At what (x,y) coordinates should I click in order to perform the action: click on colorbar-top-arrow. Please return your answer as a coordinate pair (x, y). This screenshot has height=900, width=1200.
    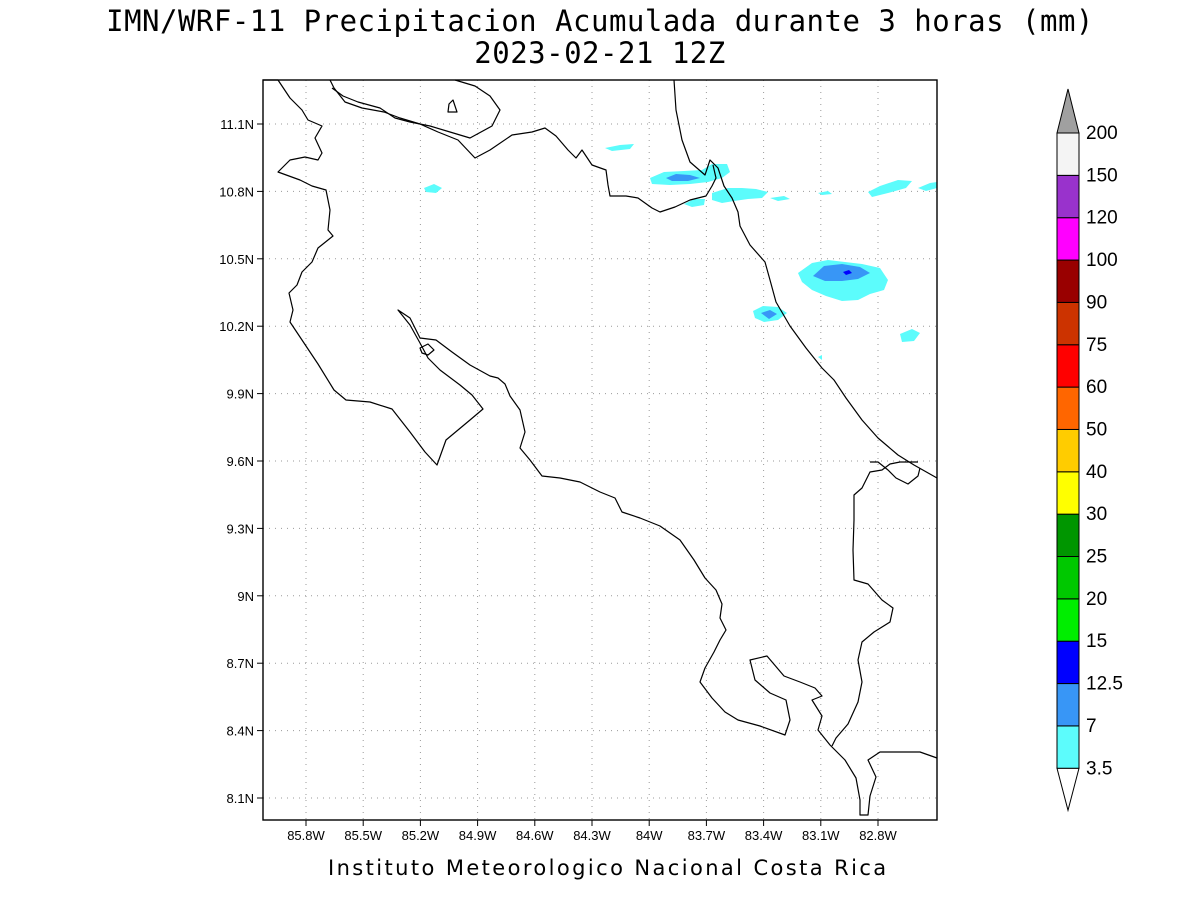
    Looking at the image, I should click on (1068, 111).